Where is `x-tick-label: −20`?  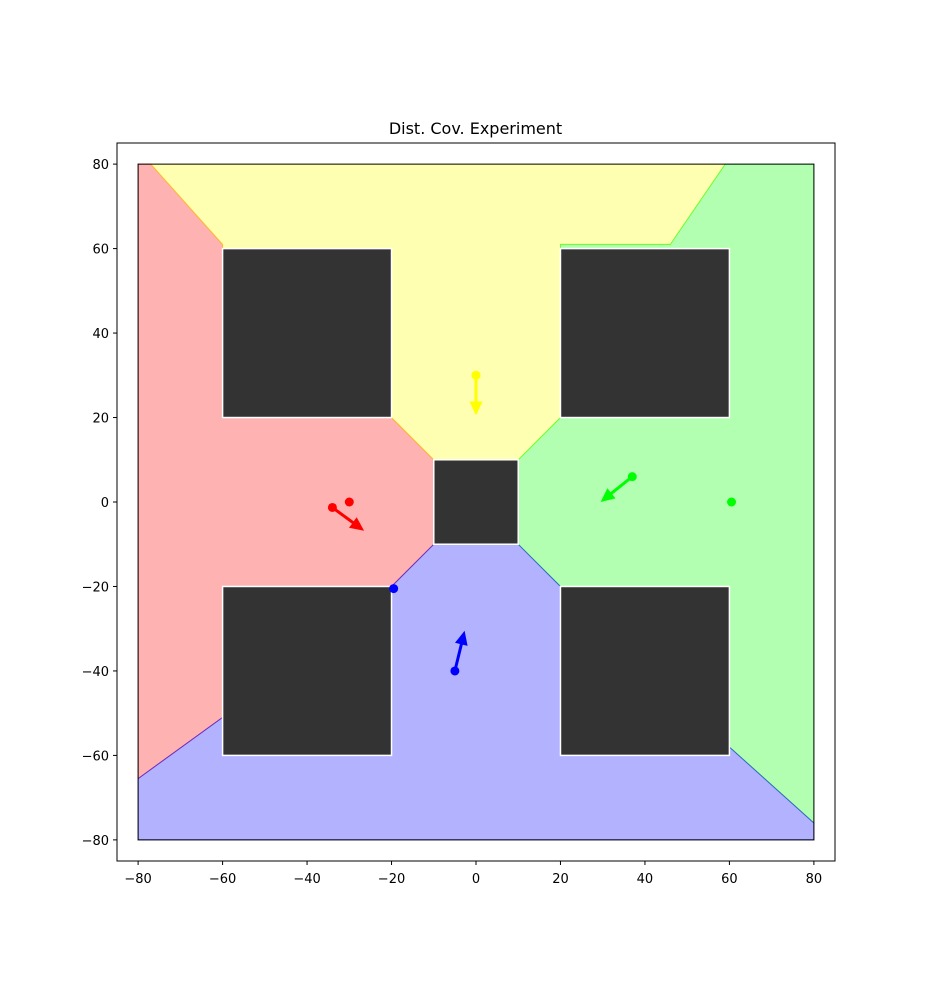
x-tick-label: −20 is located at coordinates (391, 879).